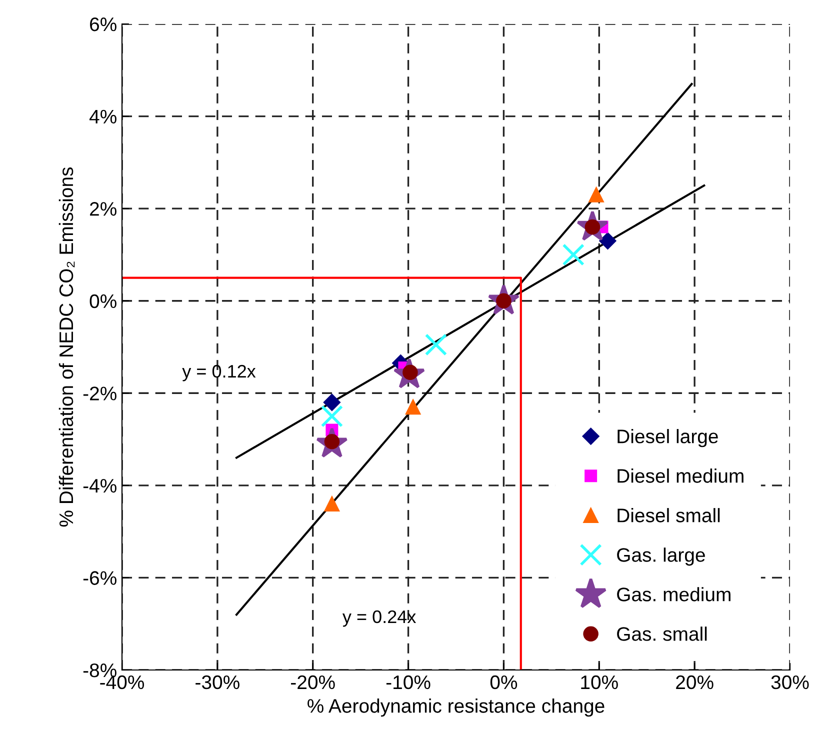 The height and width of the screenshot is (746, 824). What do you see at coordinates (99, 578) in the screenshot?
I see `y-tick-label: -6%` at bounding box center [99, 578].